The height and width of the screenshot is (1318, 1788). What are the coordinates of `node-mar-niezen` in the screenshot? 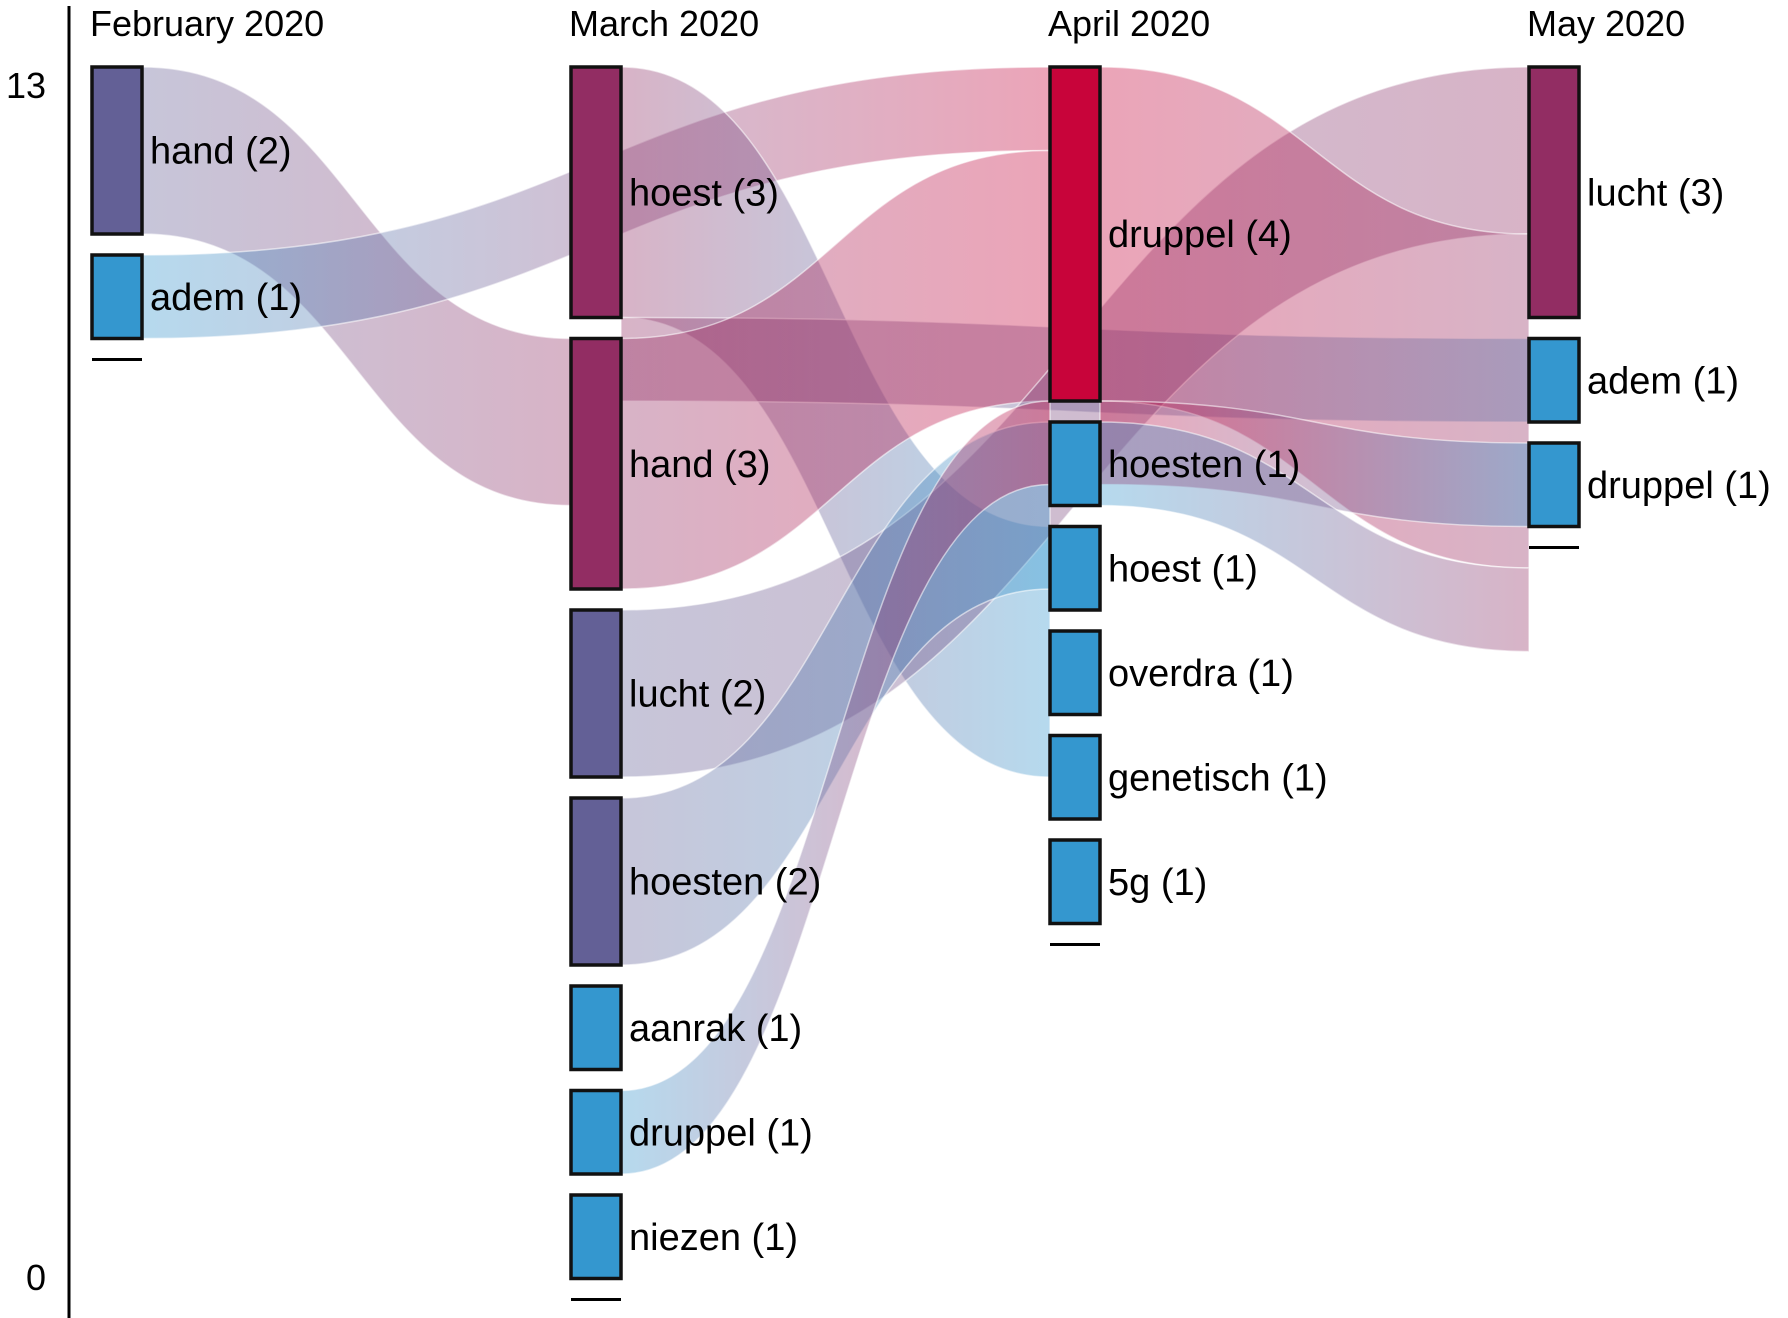 It's located at (596, 1237).